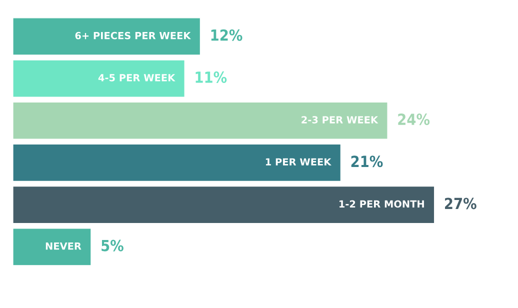 The width and height of the screenshot is (518, 308). Describe the element at coordinates (133, 36) in the screenshot. I see `y-tick-label: 6+ PIECES PER WEEK` at that location.